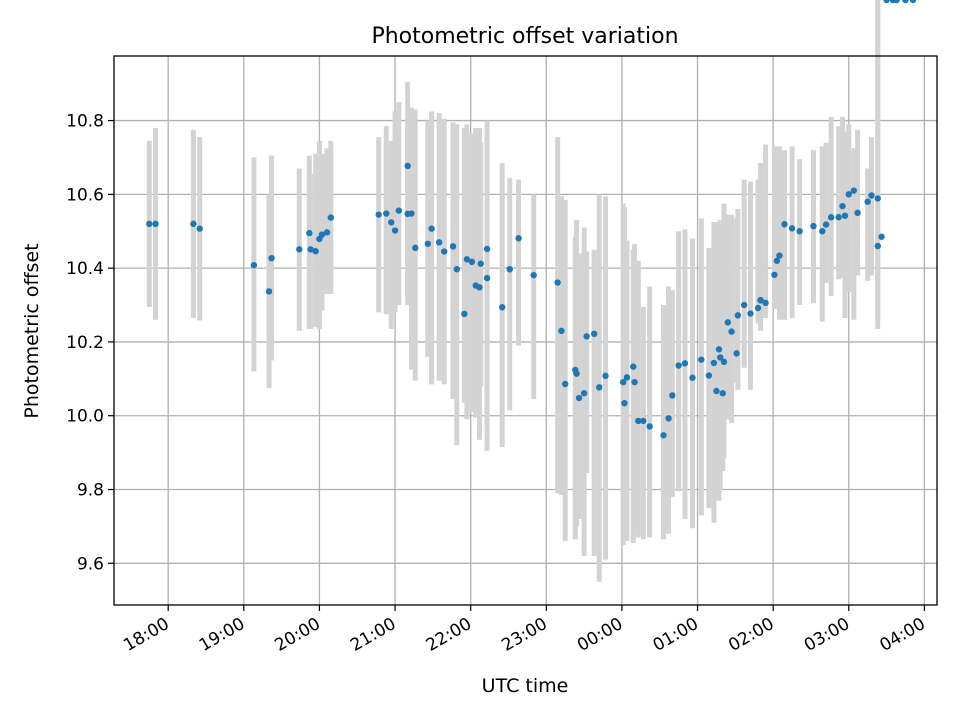  Describe the element at coordinates (146, 635) in the screenshot. I see `x-tick-label: 18:00` at that location.